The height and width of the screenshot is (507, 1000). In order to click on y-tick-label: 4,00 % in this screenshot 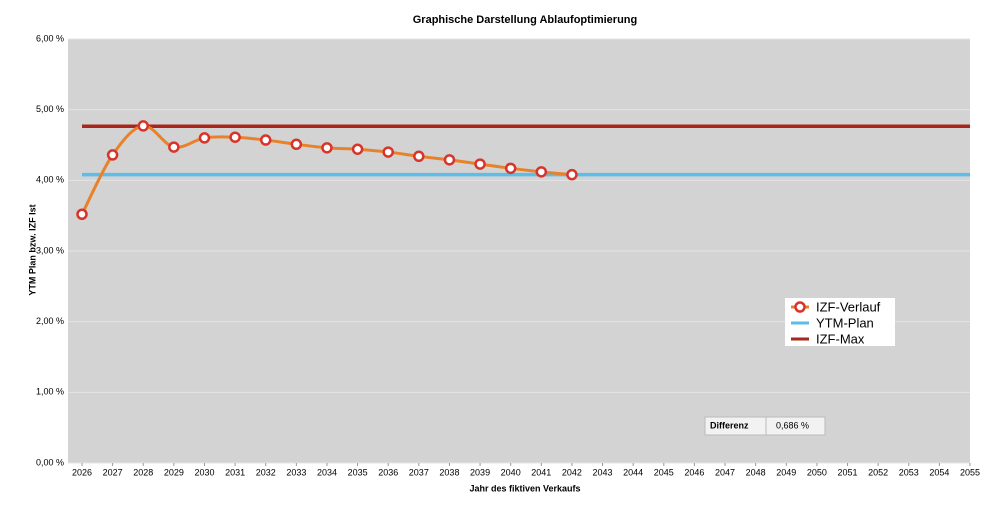, I will do `click(50, 180)`.